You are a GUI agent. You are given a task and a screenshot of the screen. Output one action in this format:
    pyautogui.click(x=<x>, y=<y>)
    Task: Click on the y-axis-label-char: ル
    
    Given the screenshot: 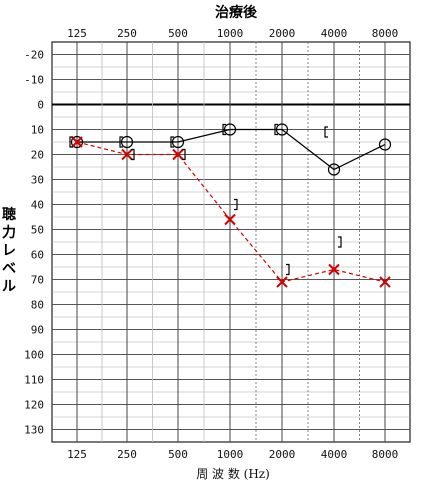 What is the action you would take?
    pyautogui.click(x=9, y=287)
    